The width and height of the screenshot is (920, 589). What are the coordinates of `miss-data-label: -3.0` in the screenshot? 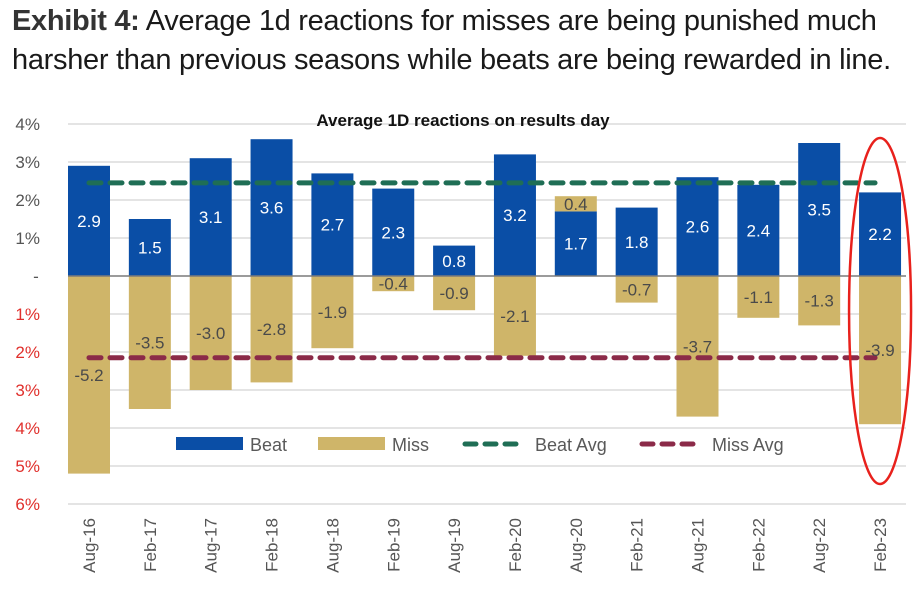 It's located at (210, 333).